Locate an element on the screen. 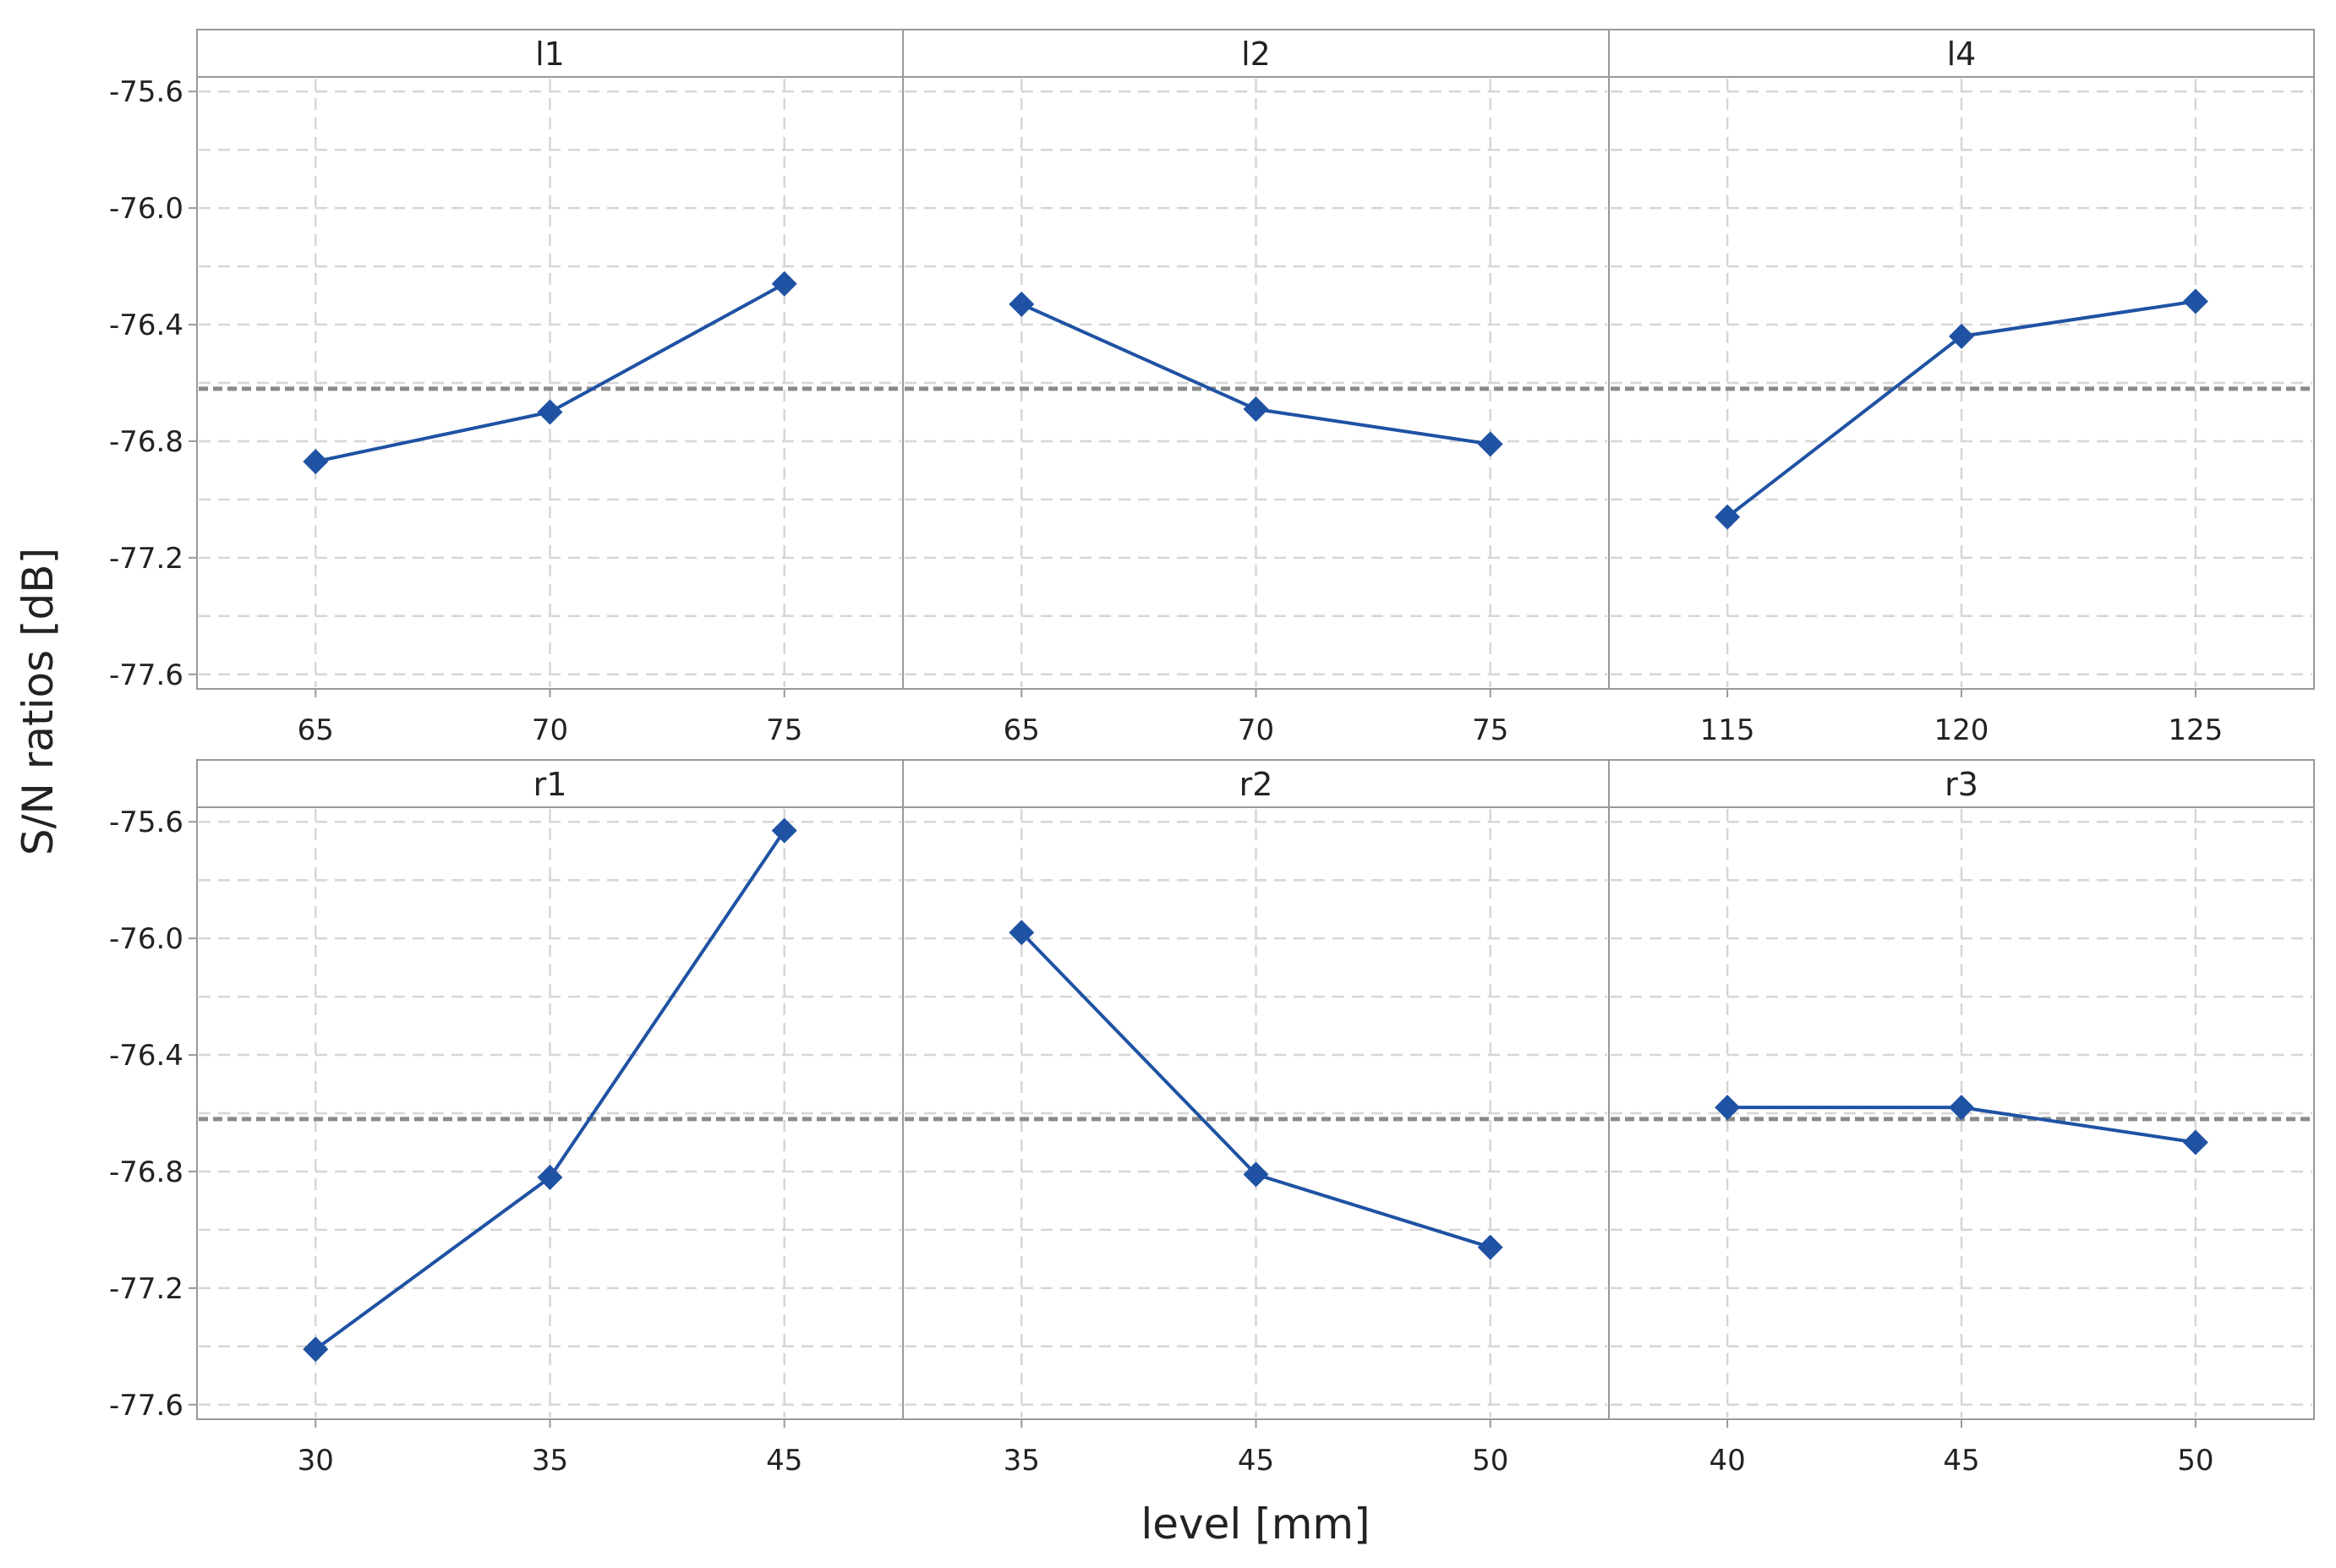 The width and height of the screenshot is (2336, 1568). panel-l1: l1 65 70 75 is located at coordinates (550, 388).